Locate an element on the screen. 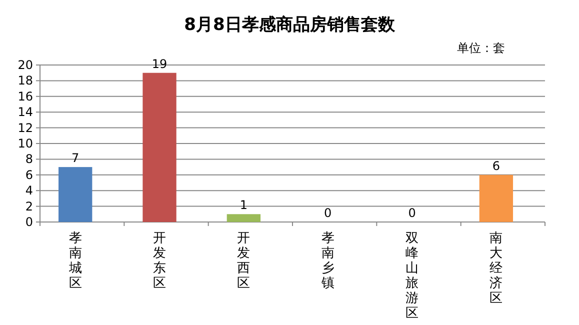 The height and width of the screenshot is (325, 579). data-label: 1 is located at coordinates (244, 205).